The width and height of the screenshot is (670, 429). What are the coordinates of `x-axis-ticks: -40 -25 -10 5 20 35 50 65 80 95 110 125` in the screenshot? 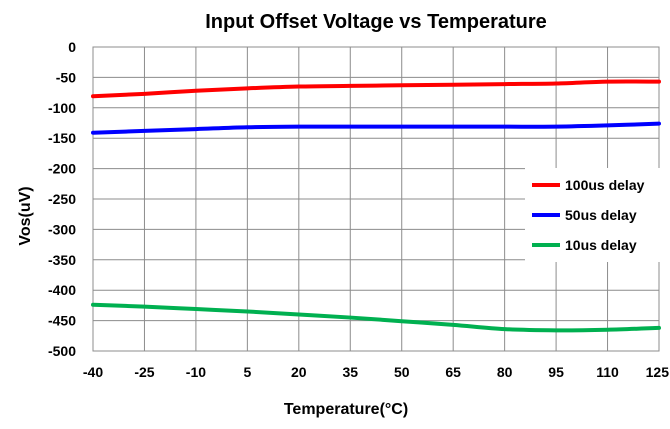 It's located at (376, 372).